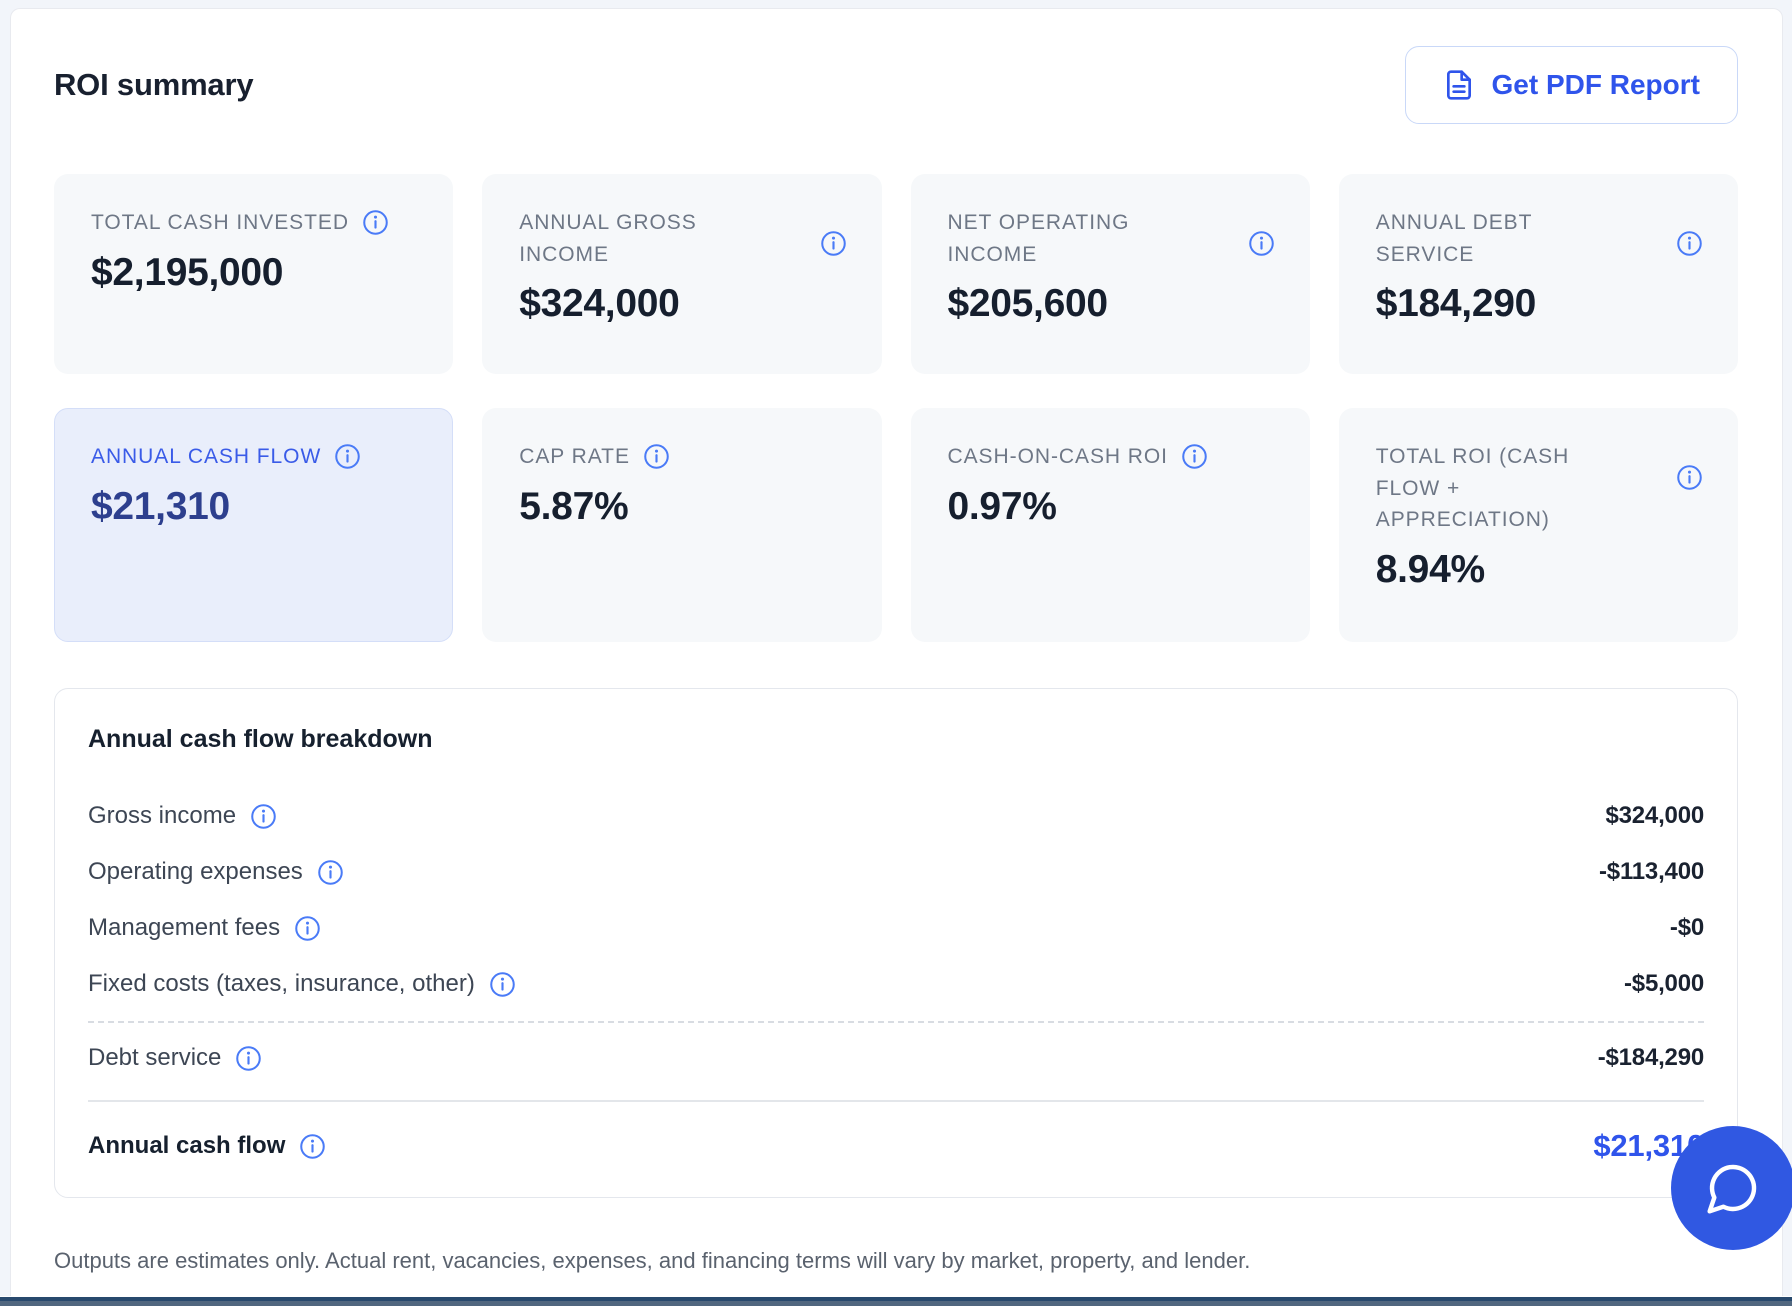  What do you see at coordinates (574, 456) in the screenshot?
I see `metric-label: CAP RATE` at bounding box center [574, 456].